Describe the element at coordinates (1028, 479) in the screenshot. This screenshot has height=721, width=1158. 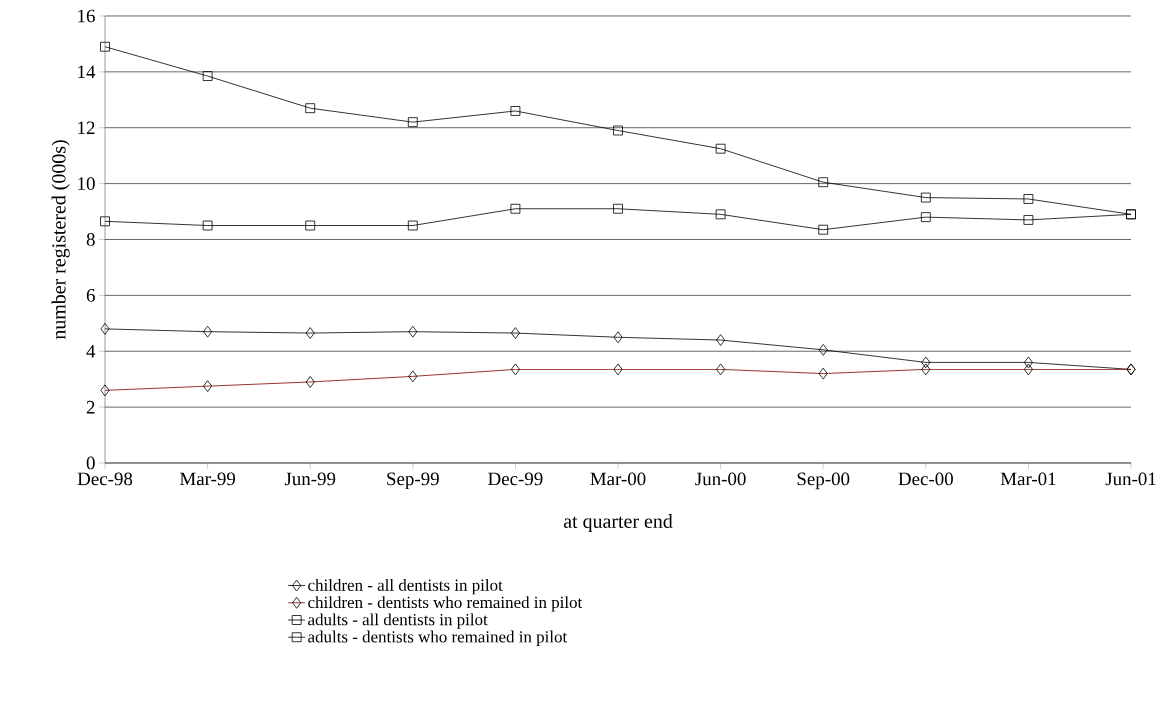
I see `x-tick-label: Mar-01` at that location.